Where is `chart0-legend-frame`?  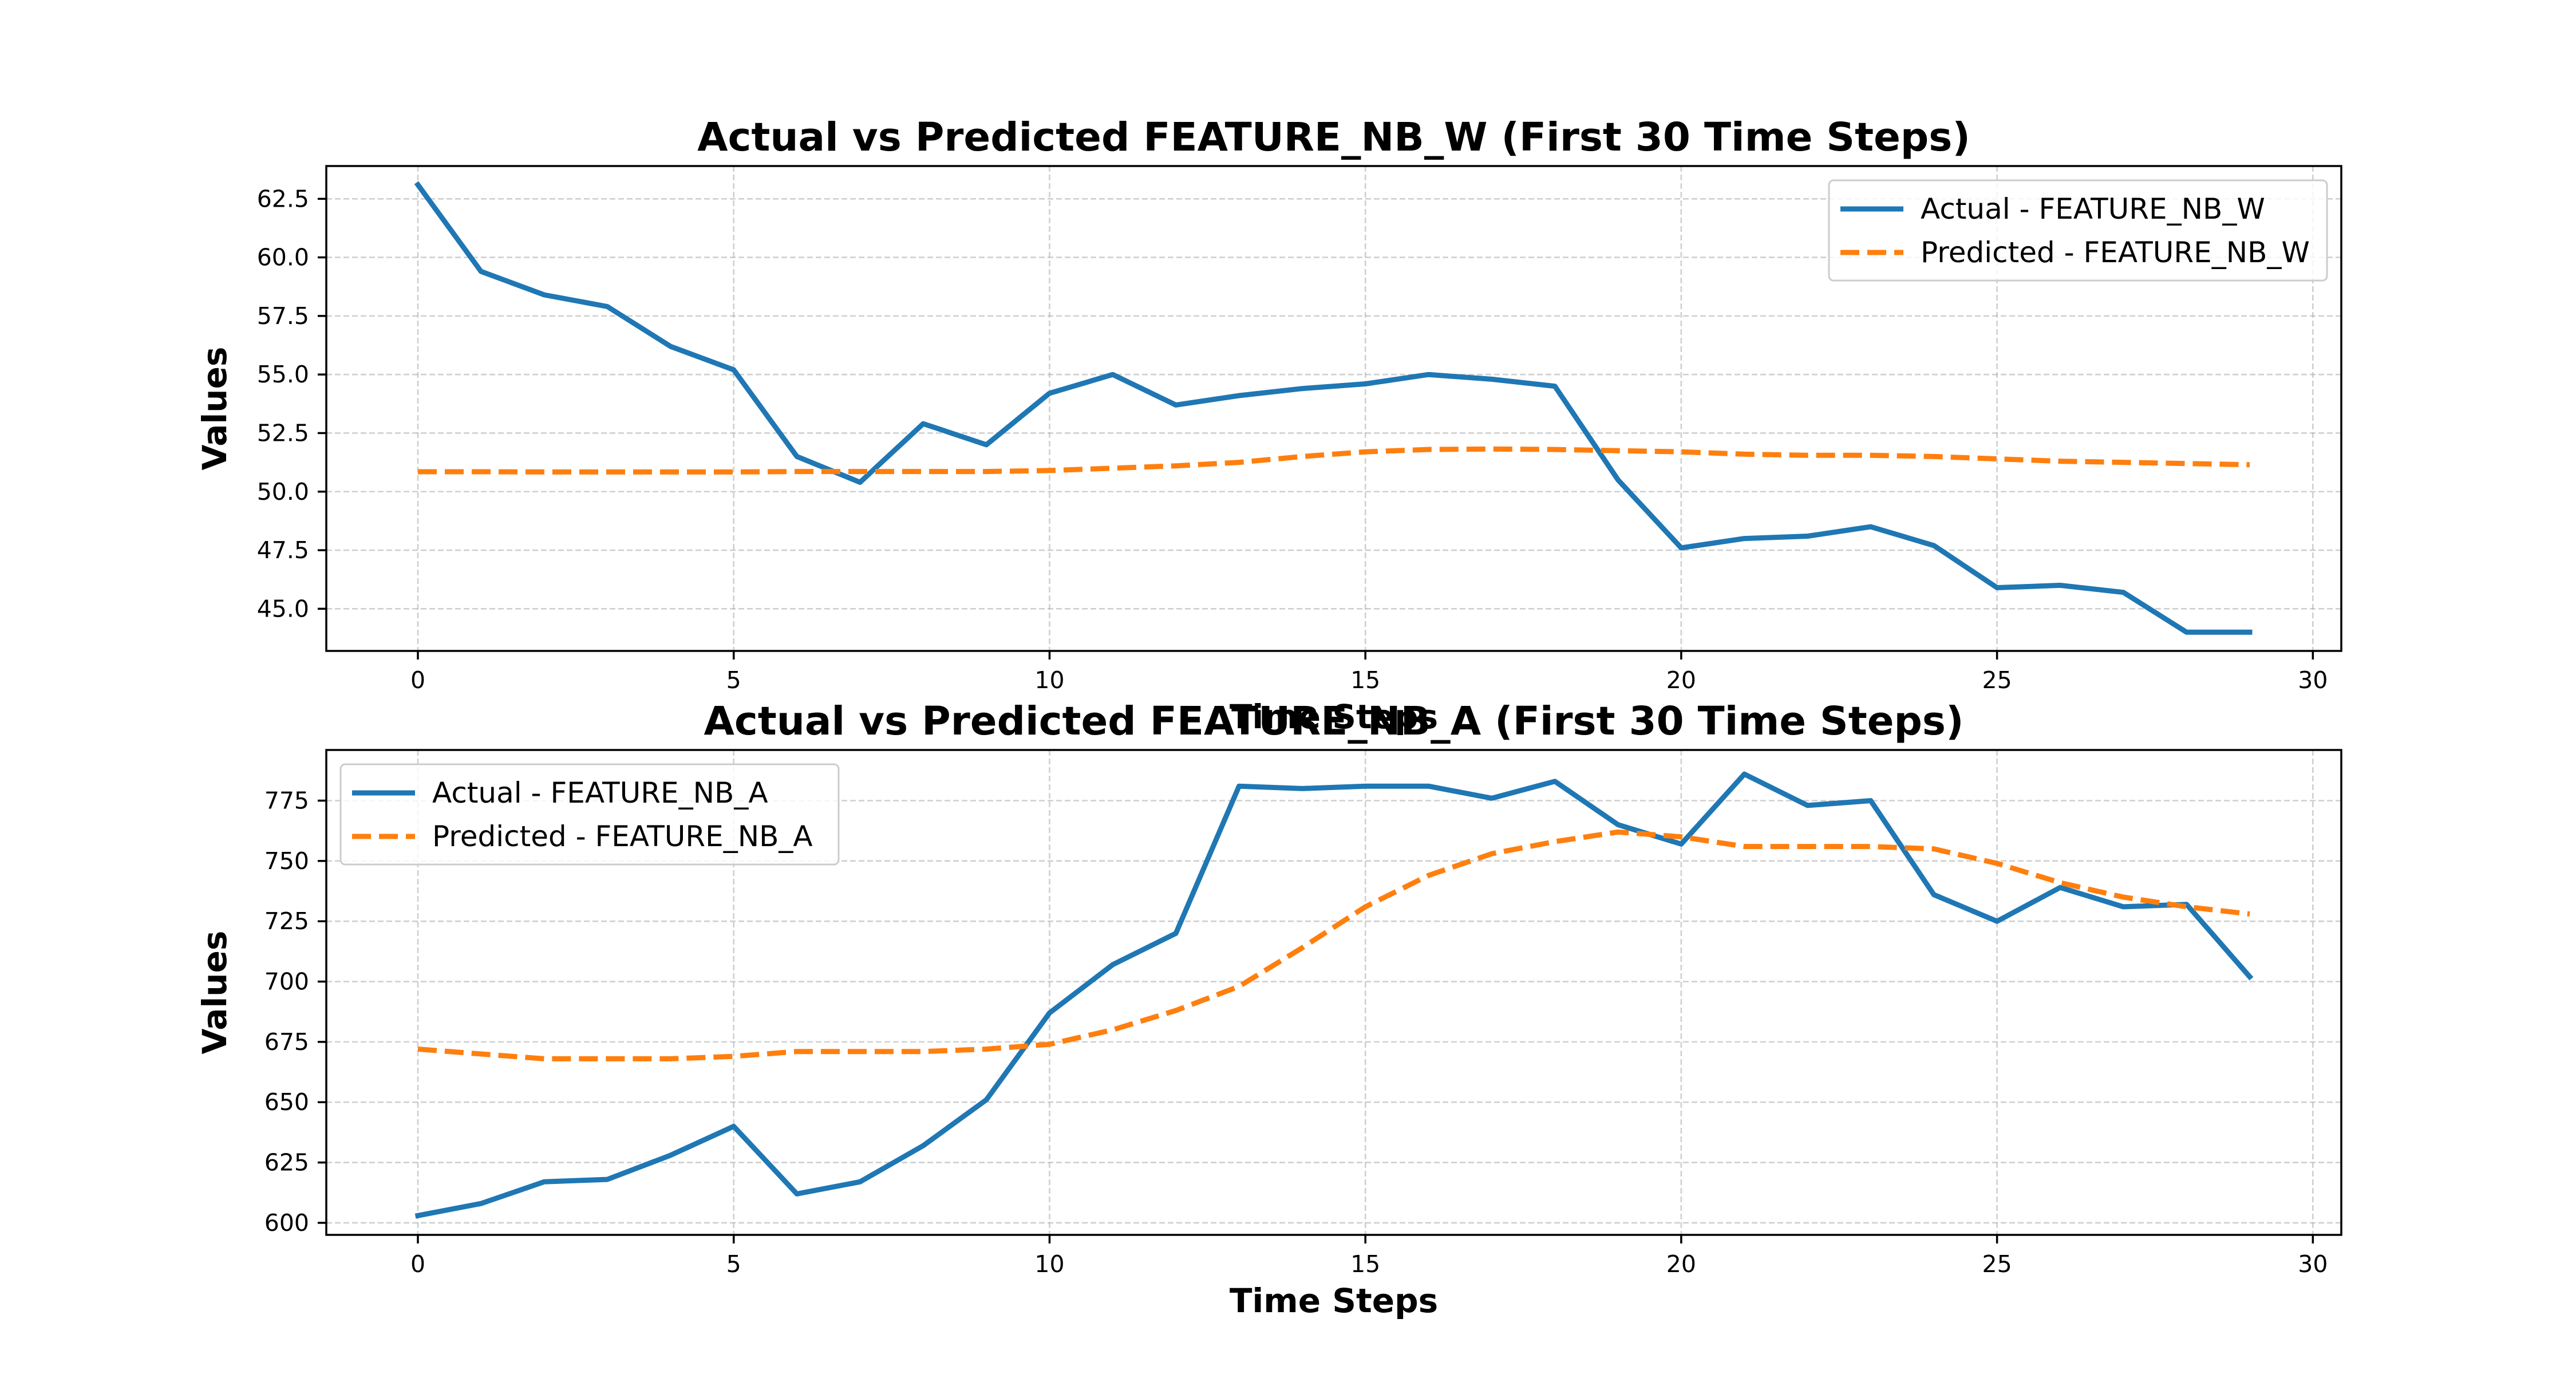 chart0-legend-frame is located at coordinates (2078, 231).